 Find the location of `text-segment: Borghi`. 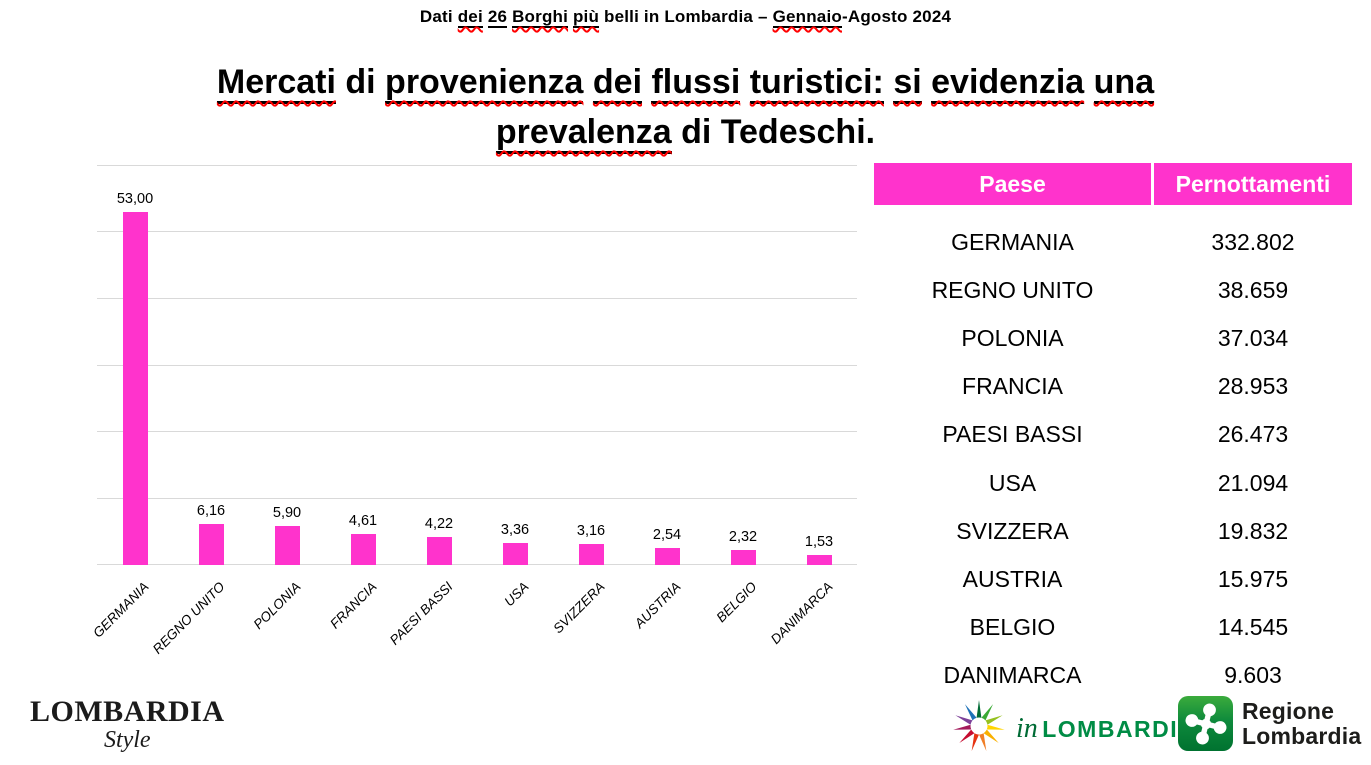

text-segment: Borghi is located at coordinates (540, 17).